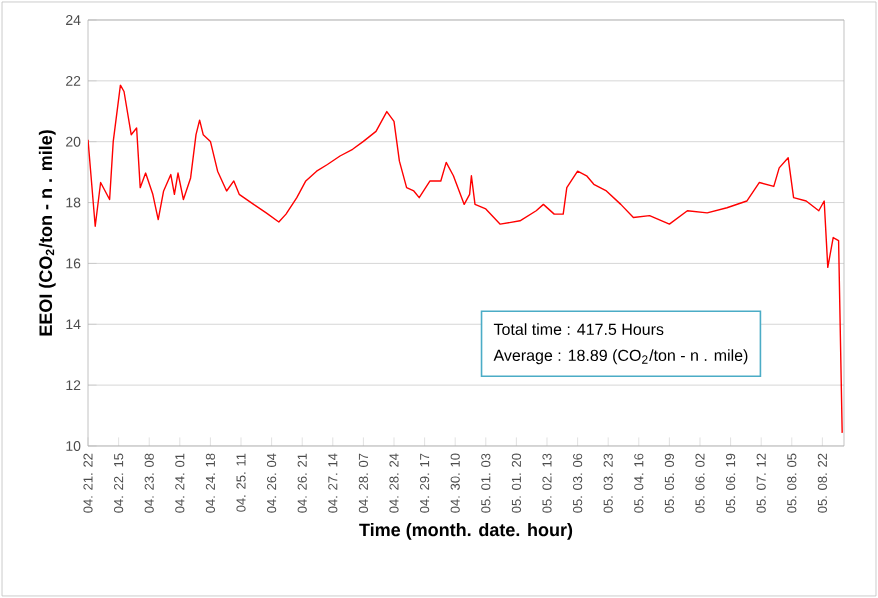 Image resolution: width=878 pixels, height=598 pixels. I want to click on annotation: Average : 18.89 (CO$_{2}$/ton - n . mile), so click(620, 357).